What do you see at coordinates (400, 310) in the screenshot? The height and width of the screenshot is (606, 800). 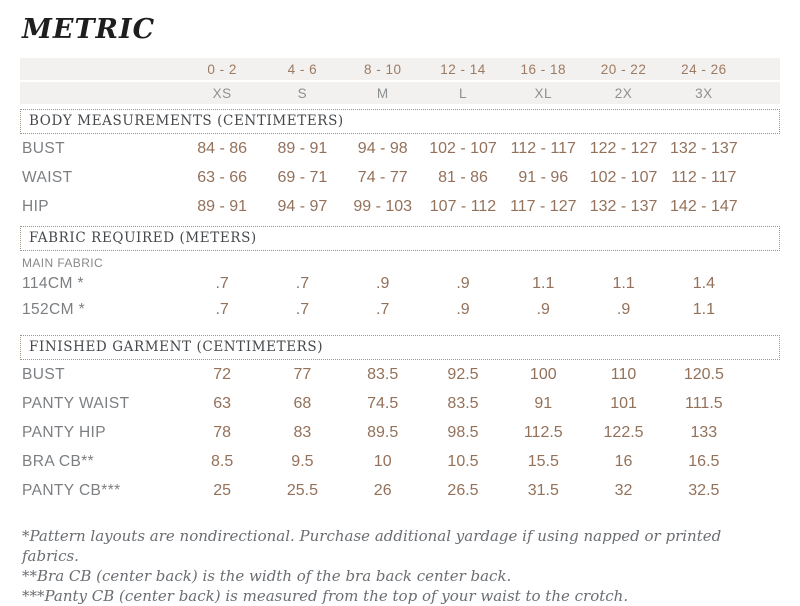 I see `table-row-152cm: 152CM * .7 .7 .7 .9 .9 .9 1.1` at bounding box center [400, 310].